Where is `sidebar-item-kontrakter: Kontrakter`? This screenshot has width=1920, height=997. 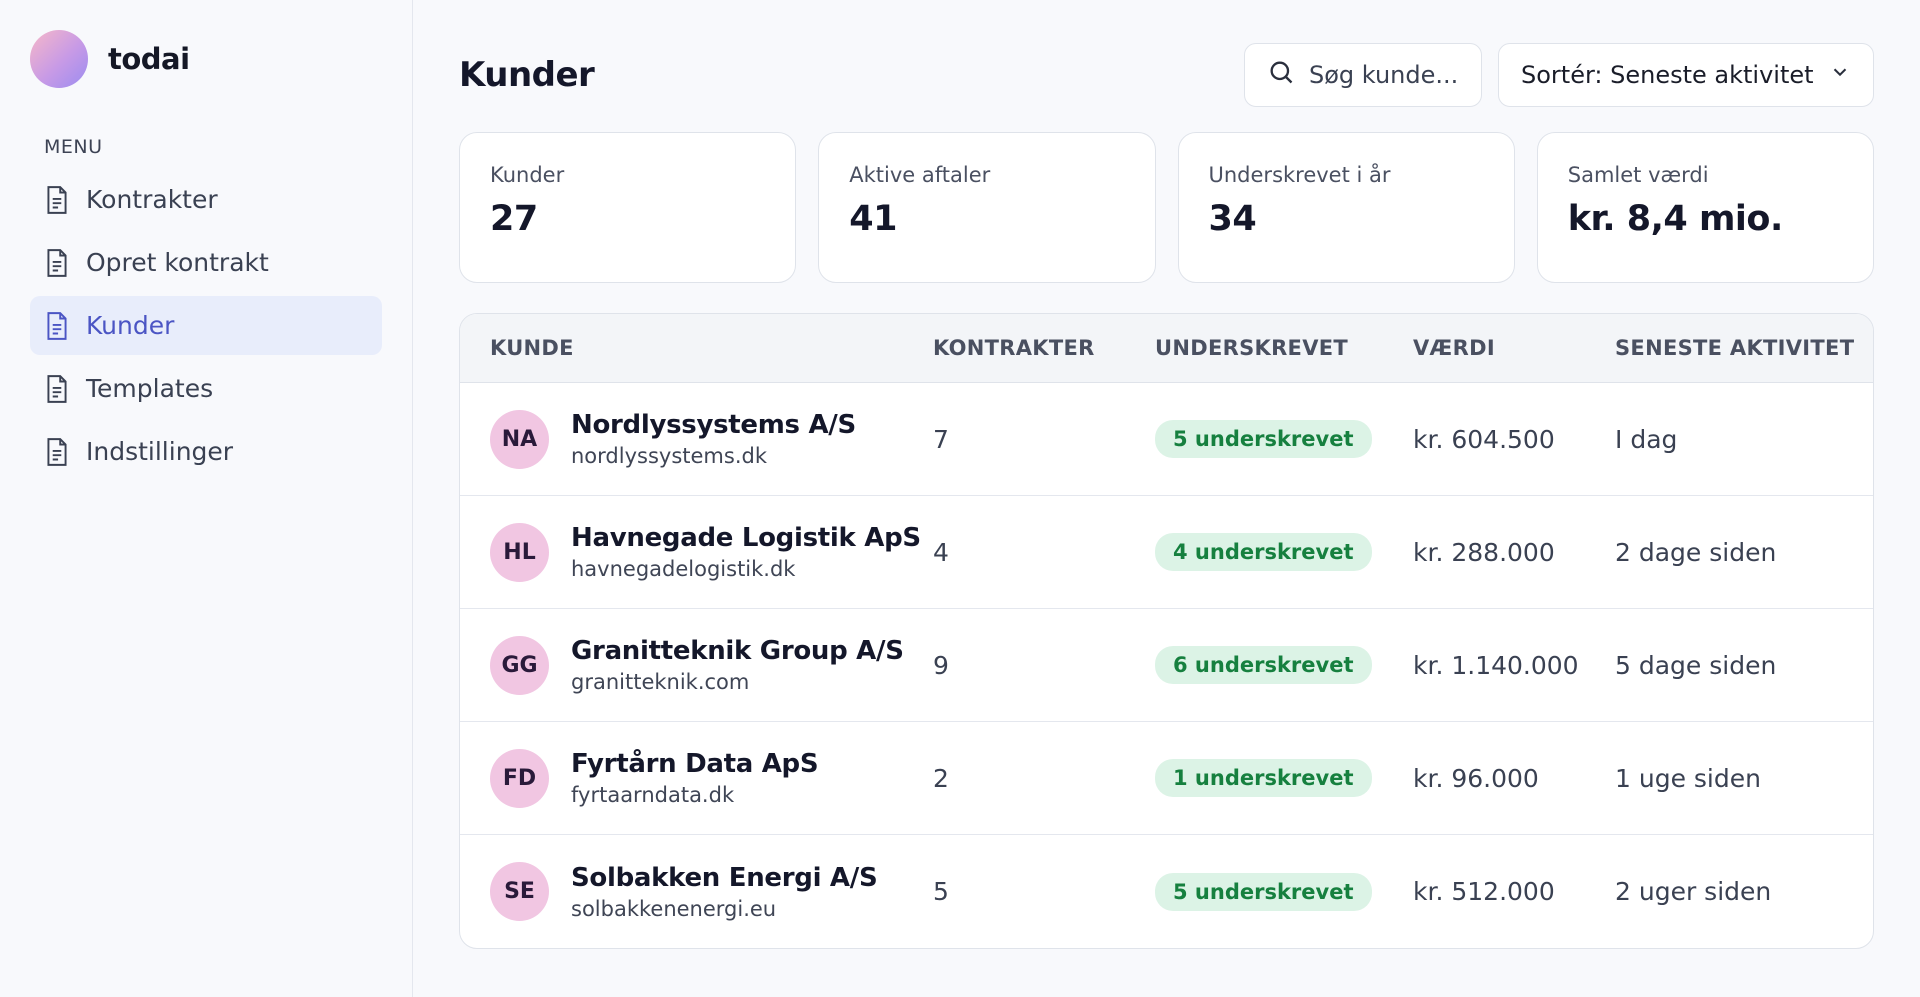 sidebar-item-kontrakter: Kontrakter is located at coordinates (206, 199).